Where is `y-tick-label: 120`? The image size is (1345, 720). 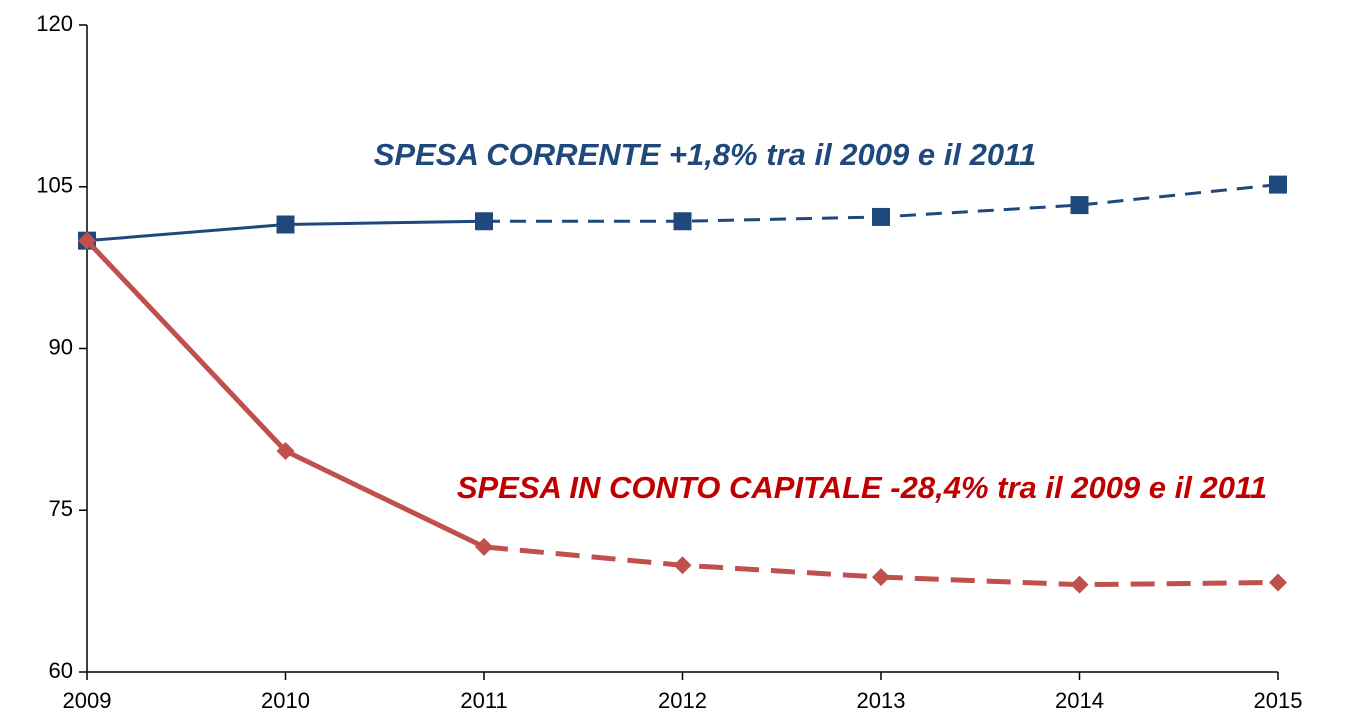
y-tick-label: 120 is located at coordinates (54, 23).